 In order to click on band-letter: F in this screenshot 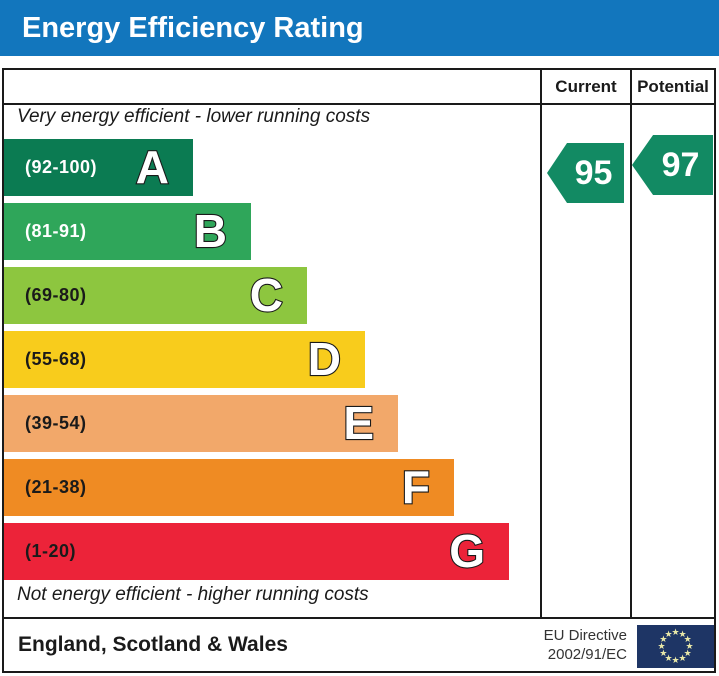, I will do `click(416, 487)`.